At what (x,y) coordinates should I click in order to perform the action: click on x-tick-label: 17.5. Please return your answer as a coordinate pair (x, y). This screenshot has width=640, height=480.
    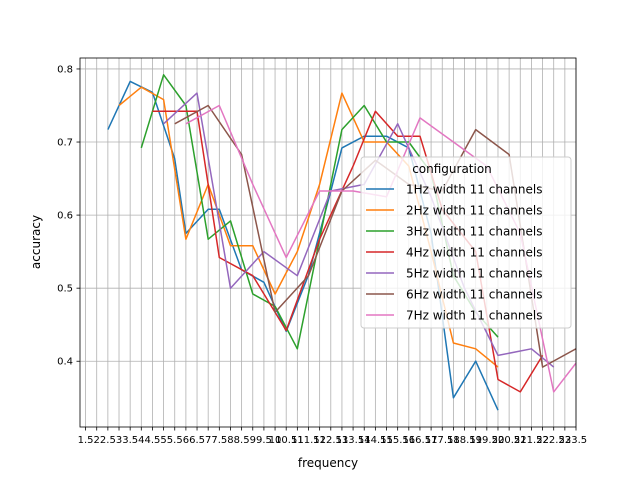
    Looking at the image, I should click on (442, 440).